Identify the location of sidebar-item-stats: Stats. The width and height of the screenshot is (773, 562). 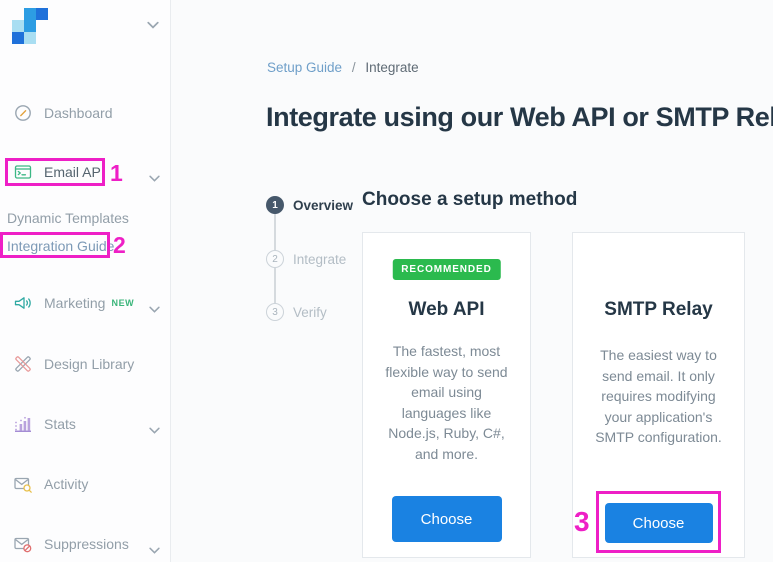
(44, 424).